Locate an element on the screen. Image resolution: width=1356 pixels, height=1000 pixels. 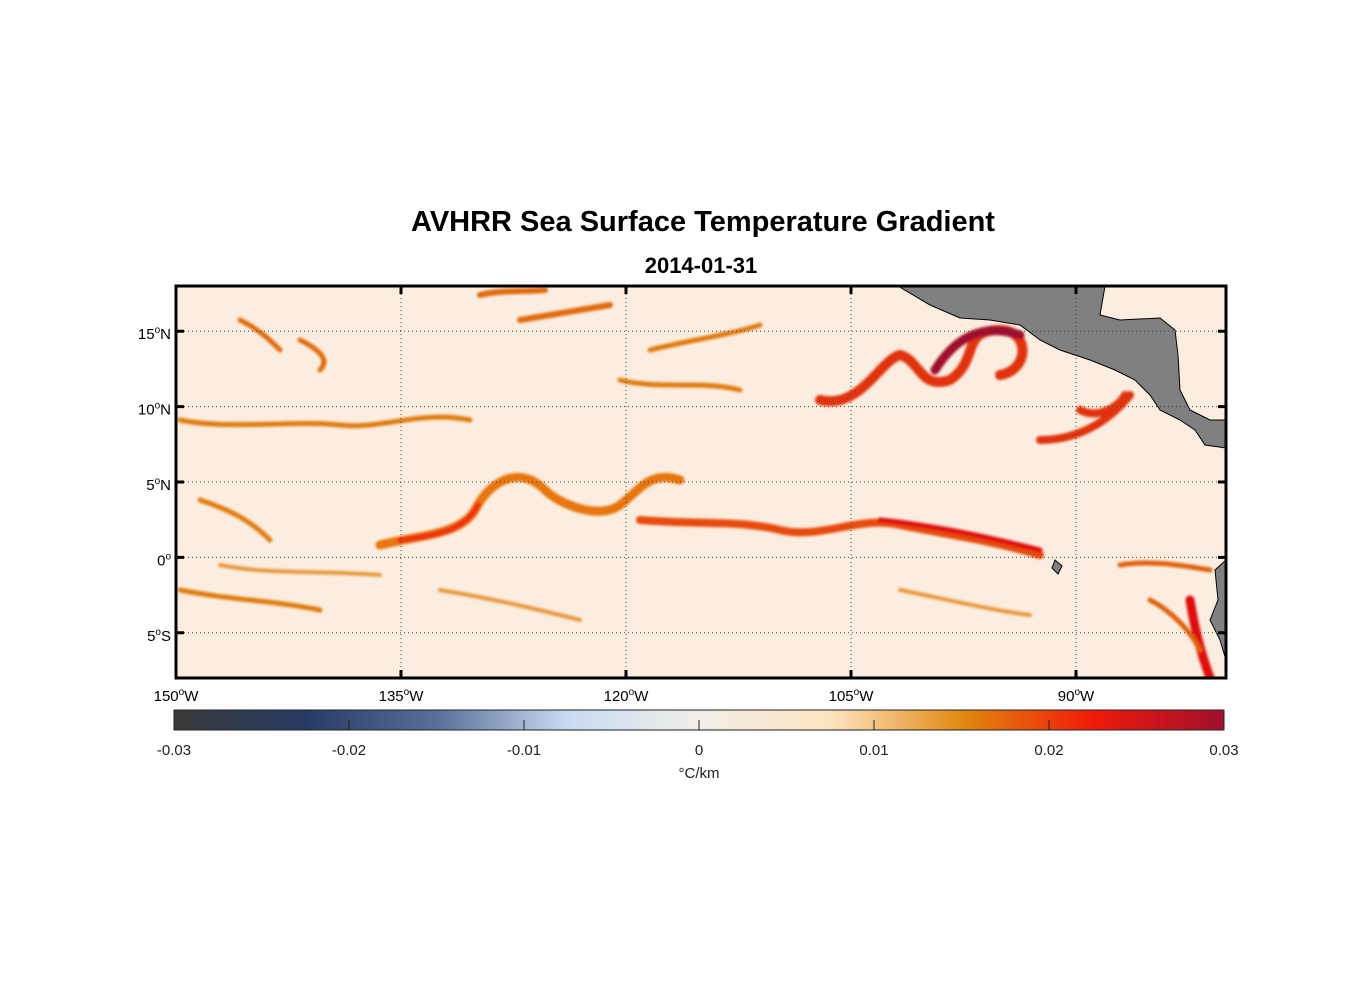
colorbar-tick-label: -0.02 is located at coordinates (349, 750).